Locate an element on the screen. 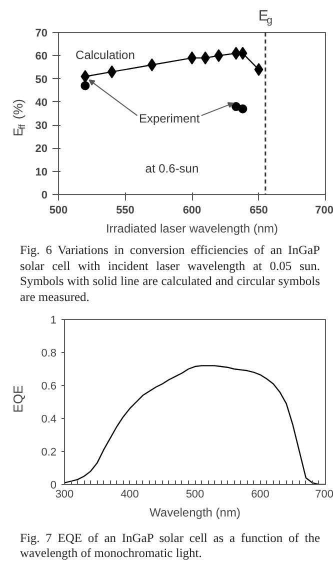 Image resolution: width=333 pixels, height=583 pixels. x-tick-label: 550 is located at coordinates (125, 210).